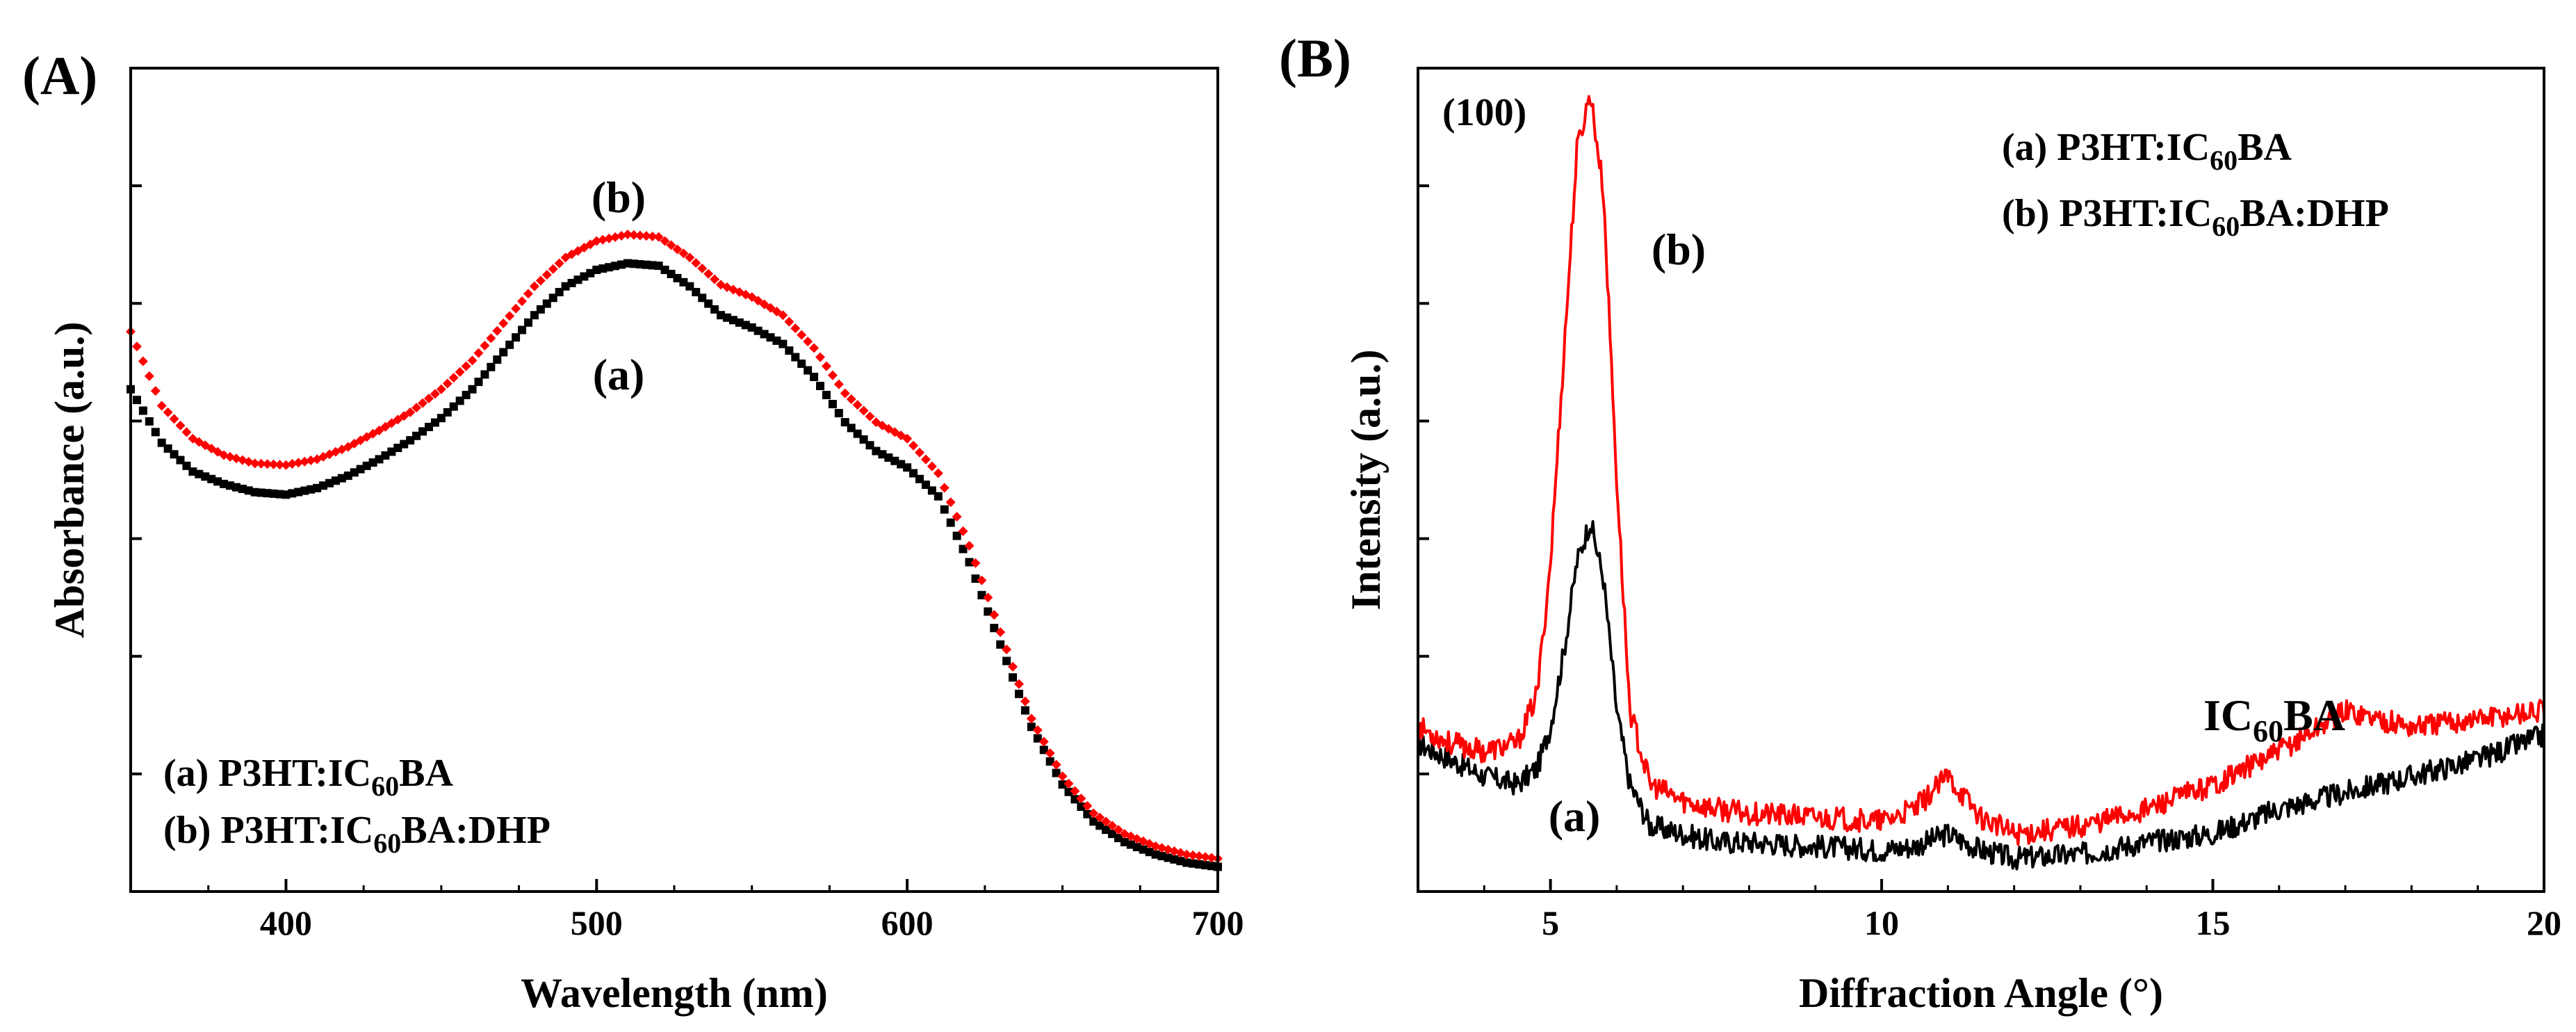 The height and width of the screenshot is (1032, 2576). Describe the element at coordinates (2195, 184) in the screenshot. I see `panel-b-legend: (a) P3HT:IC60BA (b) P3HT:IC60BA:DHP` at that location.